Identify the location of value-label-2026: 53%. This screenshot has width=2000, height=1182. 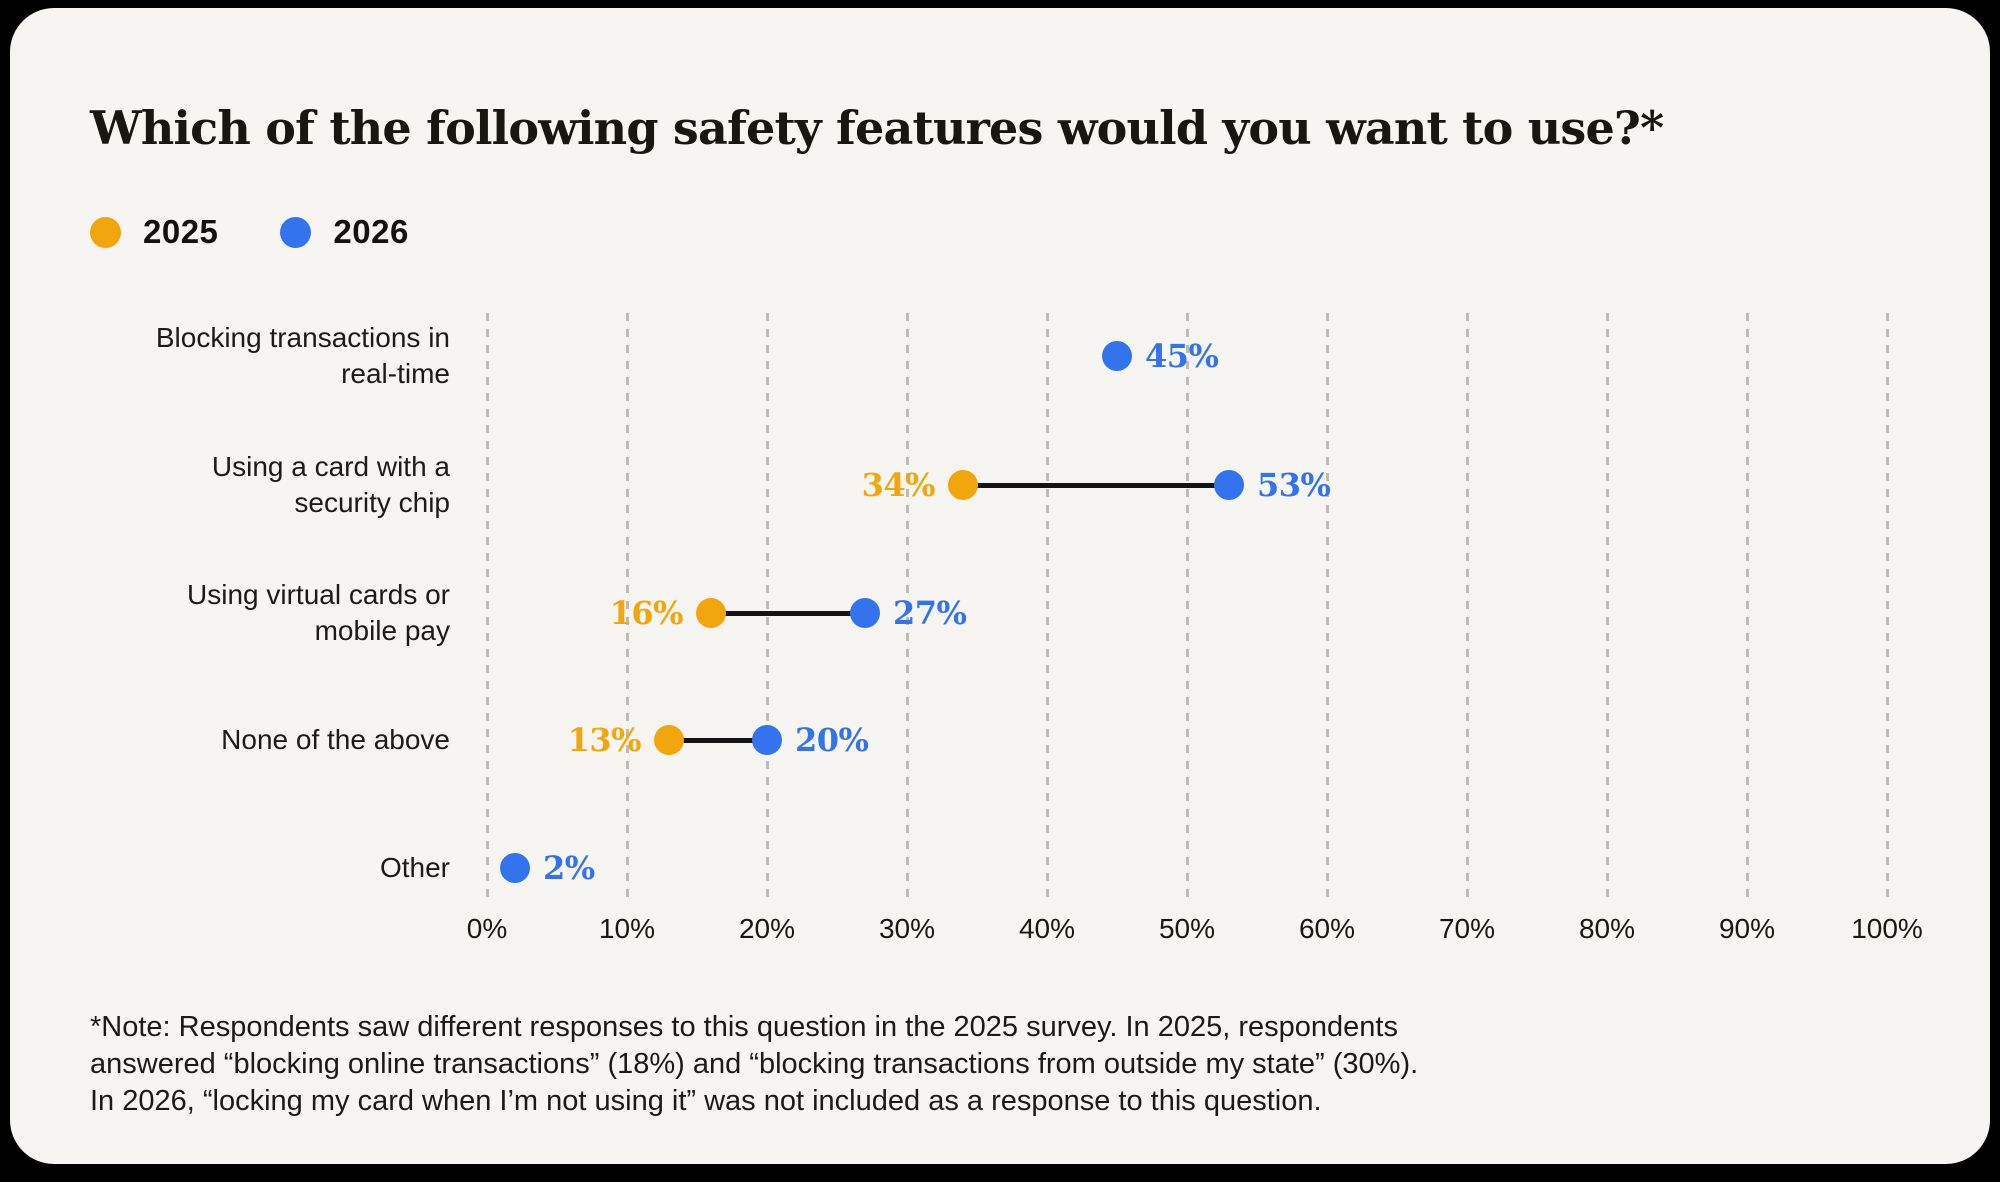
(1294, 485).